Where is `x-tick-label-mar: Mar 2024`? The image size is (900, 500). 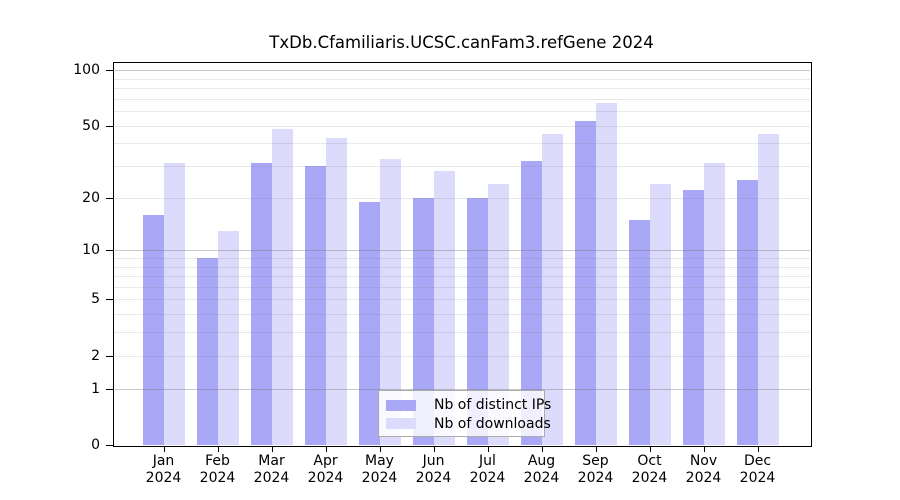
x-tick-label-mar: Mar 2024 is located at coordinates (272, 469).